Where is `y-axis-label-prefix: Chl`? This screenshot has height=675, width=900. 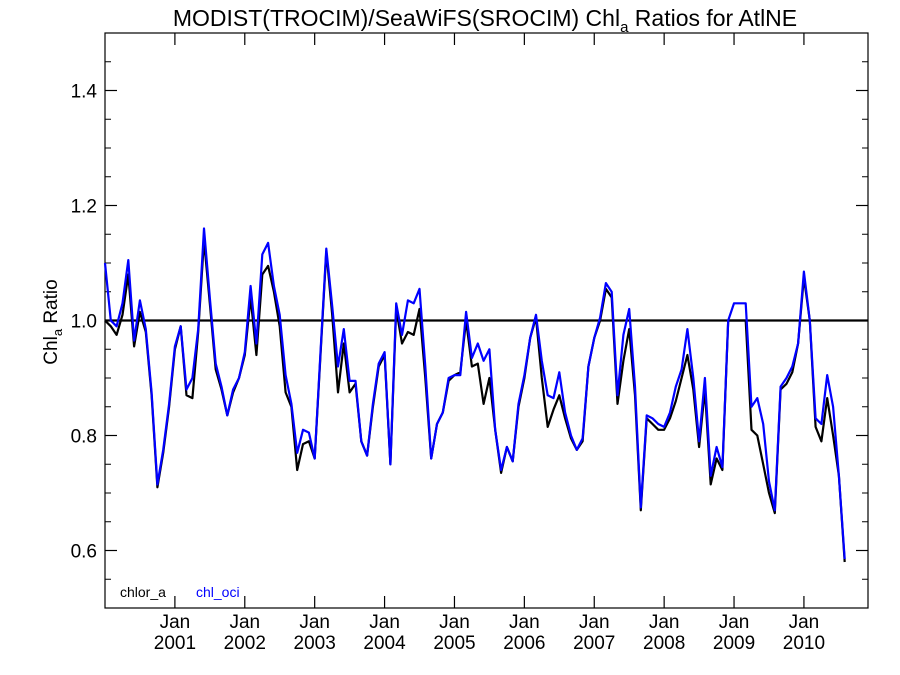
y-axis-label-prefix: Chl is located at coordinates (51, 350).